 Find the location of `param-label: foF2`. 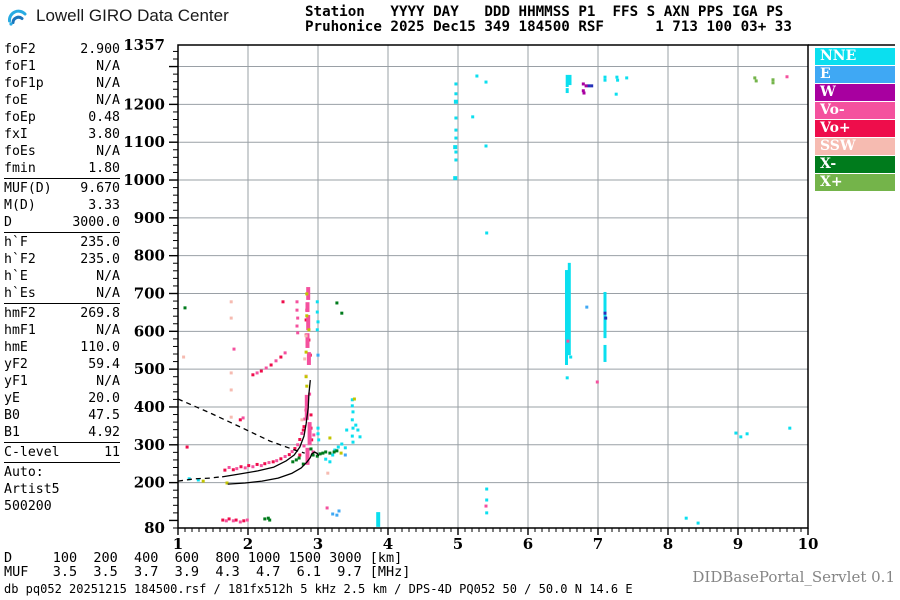

param-label: foF2 is located at coordinates (20, 49).